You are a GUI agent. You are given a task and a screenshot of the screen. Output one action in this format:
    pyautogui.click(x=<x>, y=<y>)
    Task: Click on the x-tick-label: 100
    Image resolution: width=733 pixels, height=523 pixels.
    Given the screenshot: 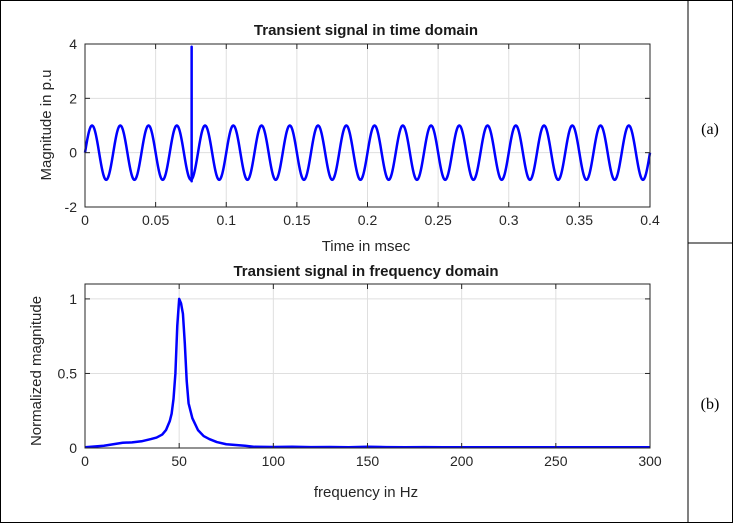 What is the action you would take?
    pyautogui.click(x=274, y=461)
    